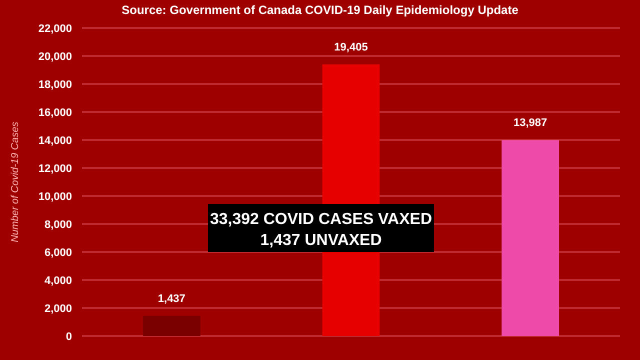  I want to click on y-tick-label: 8,000, so click(58, 225).